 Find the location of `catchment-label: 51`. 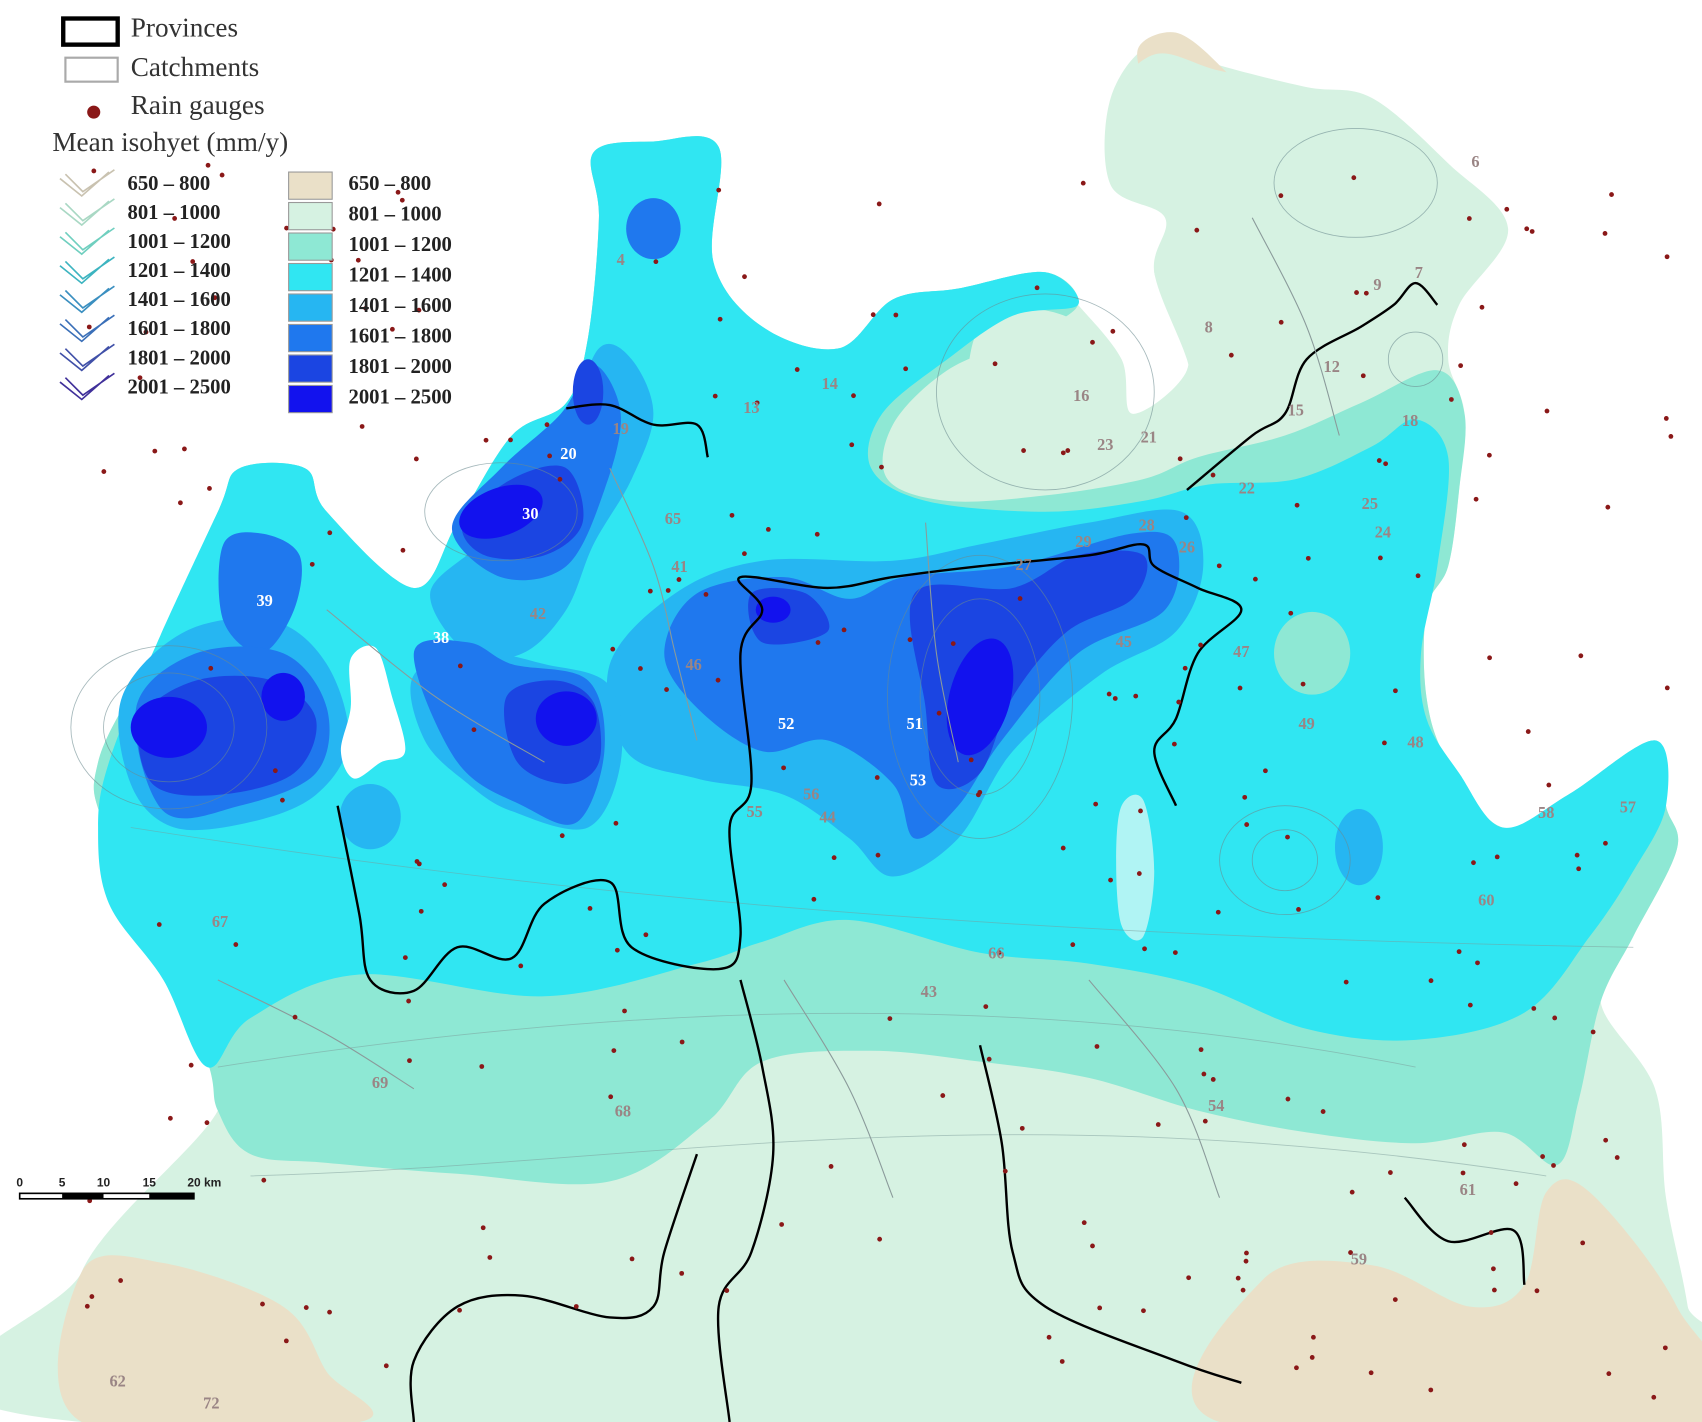

catchment-label: 51 is located at coordinates (915, 723).